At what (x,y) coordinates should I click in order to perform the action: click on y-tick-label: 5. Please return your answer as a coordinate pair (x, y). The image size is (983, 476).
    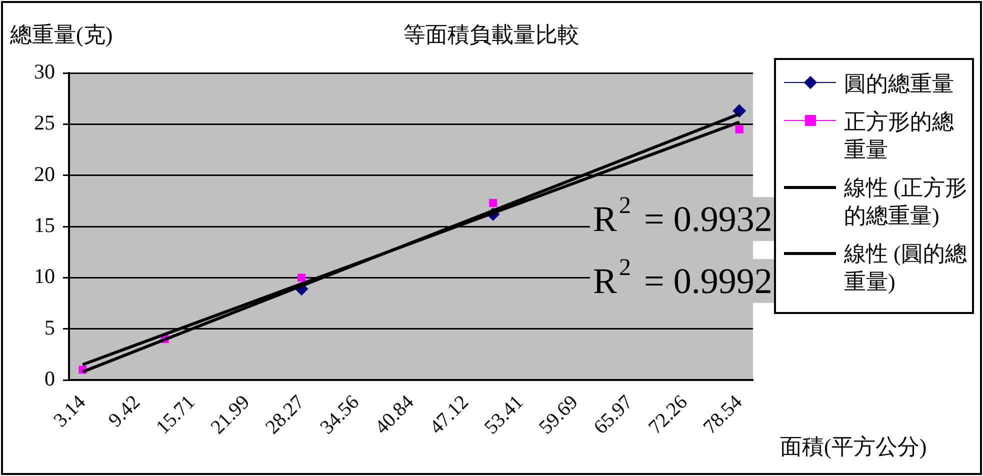
    Looking at the image, I should click on (49, 327).